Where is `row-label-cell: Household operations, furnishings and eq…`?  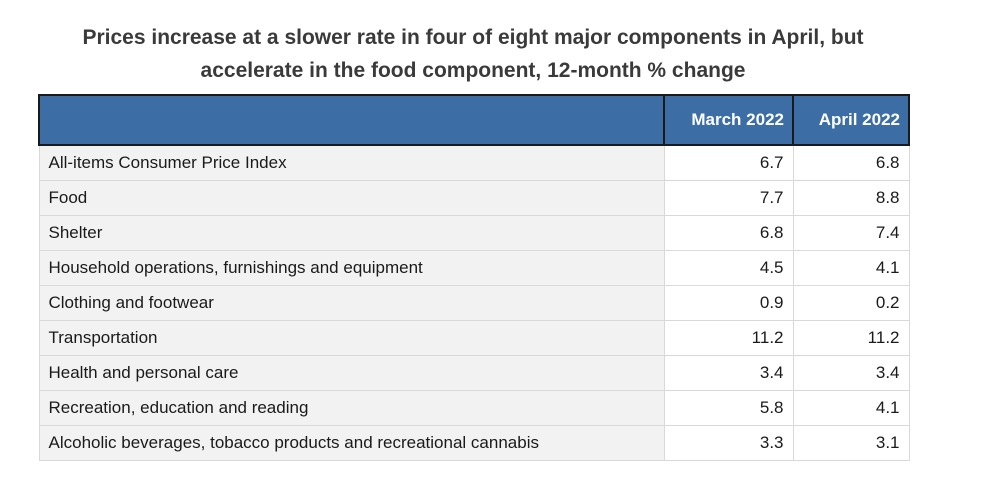 row-label-cell: Household operations, furnishings and eq… is located at coordinates (351, 267).